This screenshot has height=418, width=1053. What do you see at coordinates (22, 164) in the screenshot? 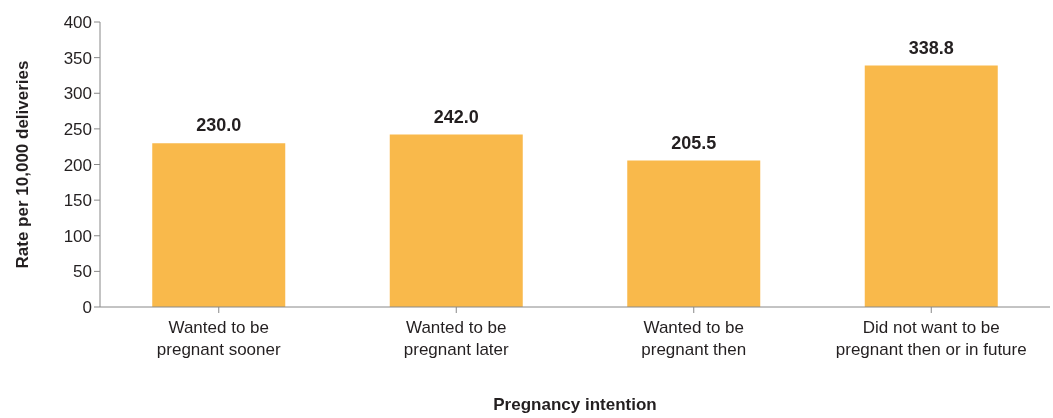
I see `y-axis-title: Rate per 10,000 deliveries` at bounding box center [22, 164].